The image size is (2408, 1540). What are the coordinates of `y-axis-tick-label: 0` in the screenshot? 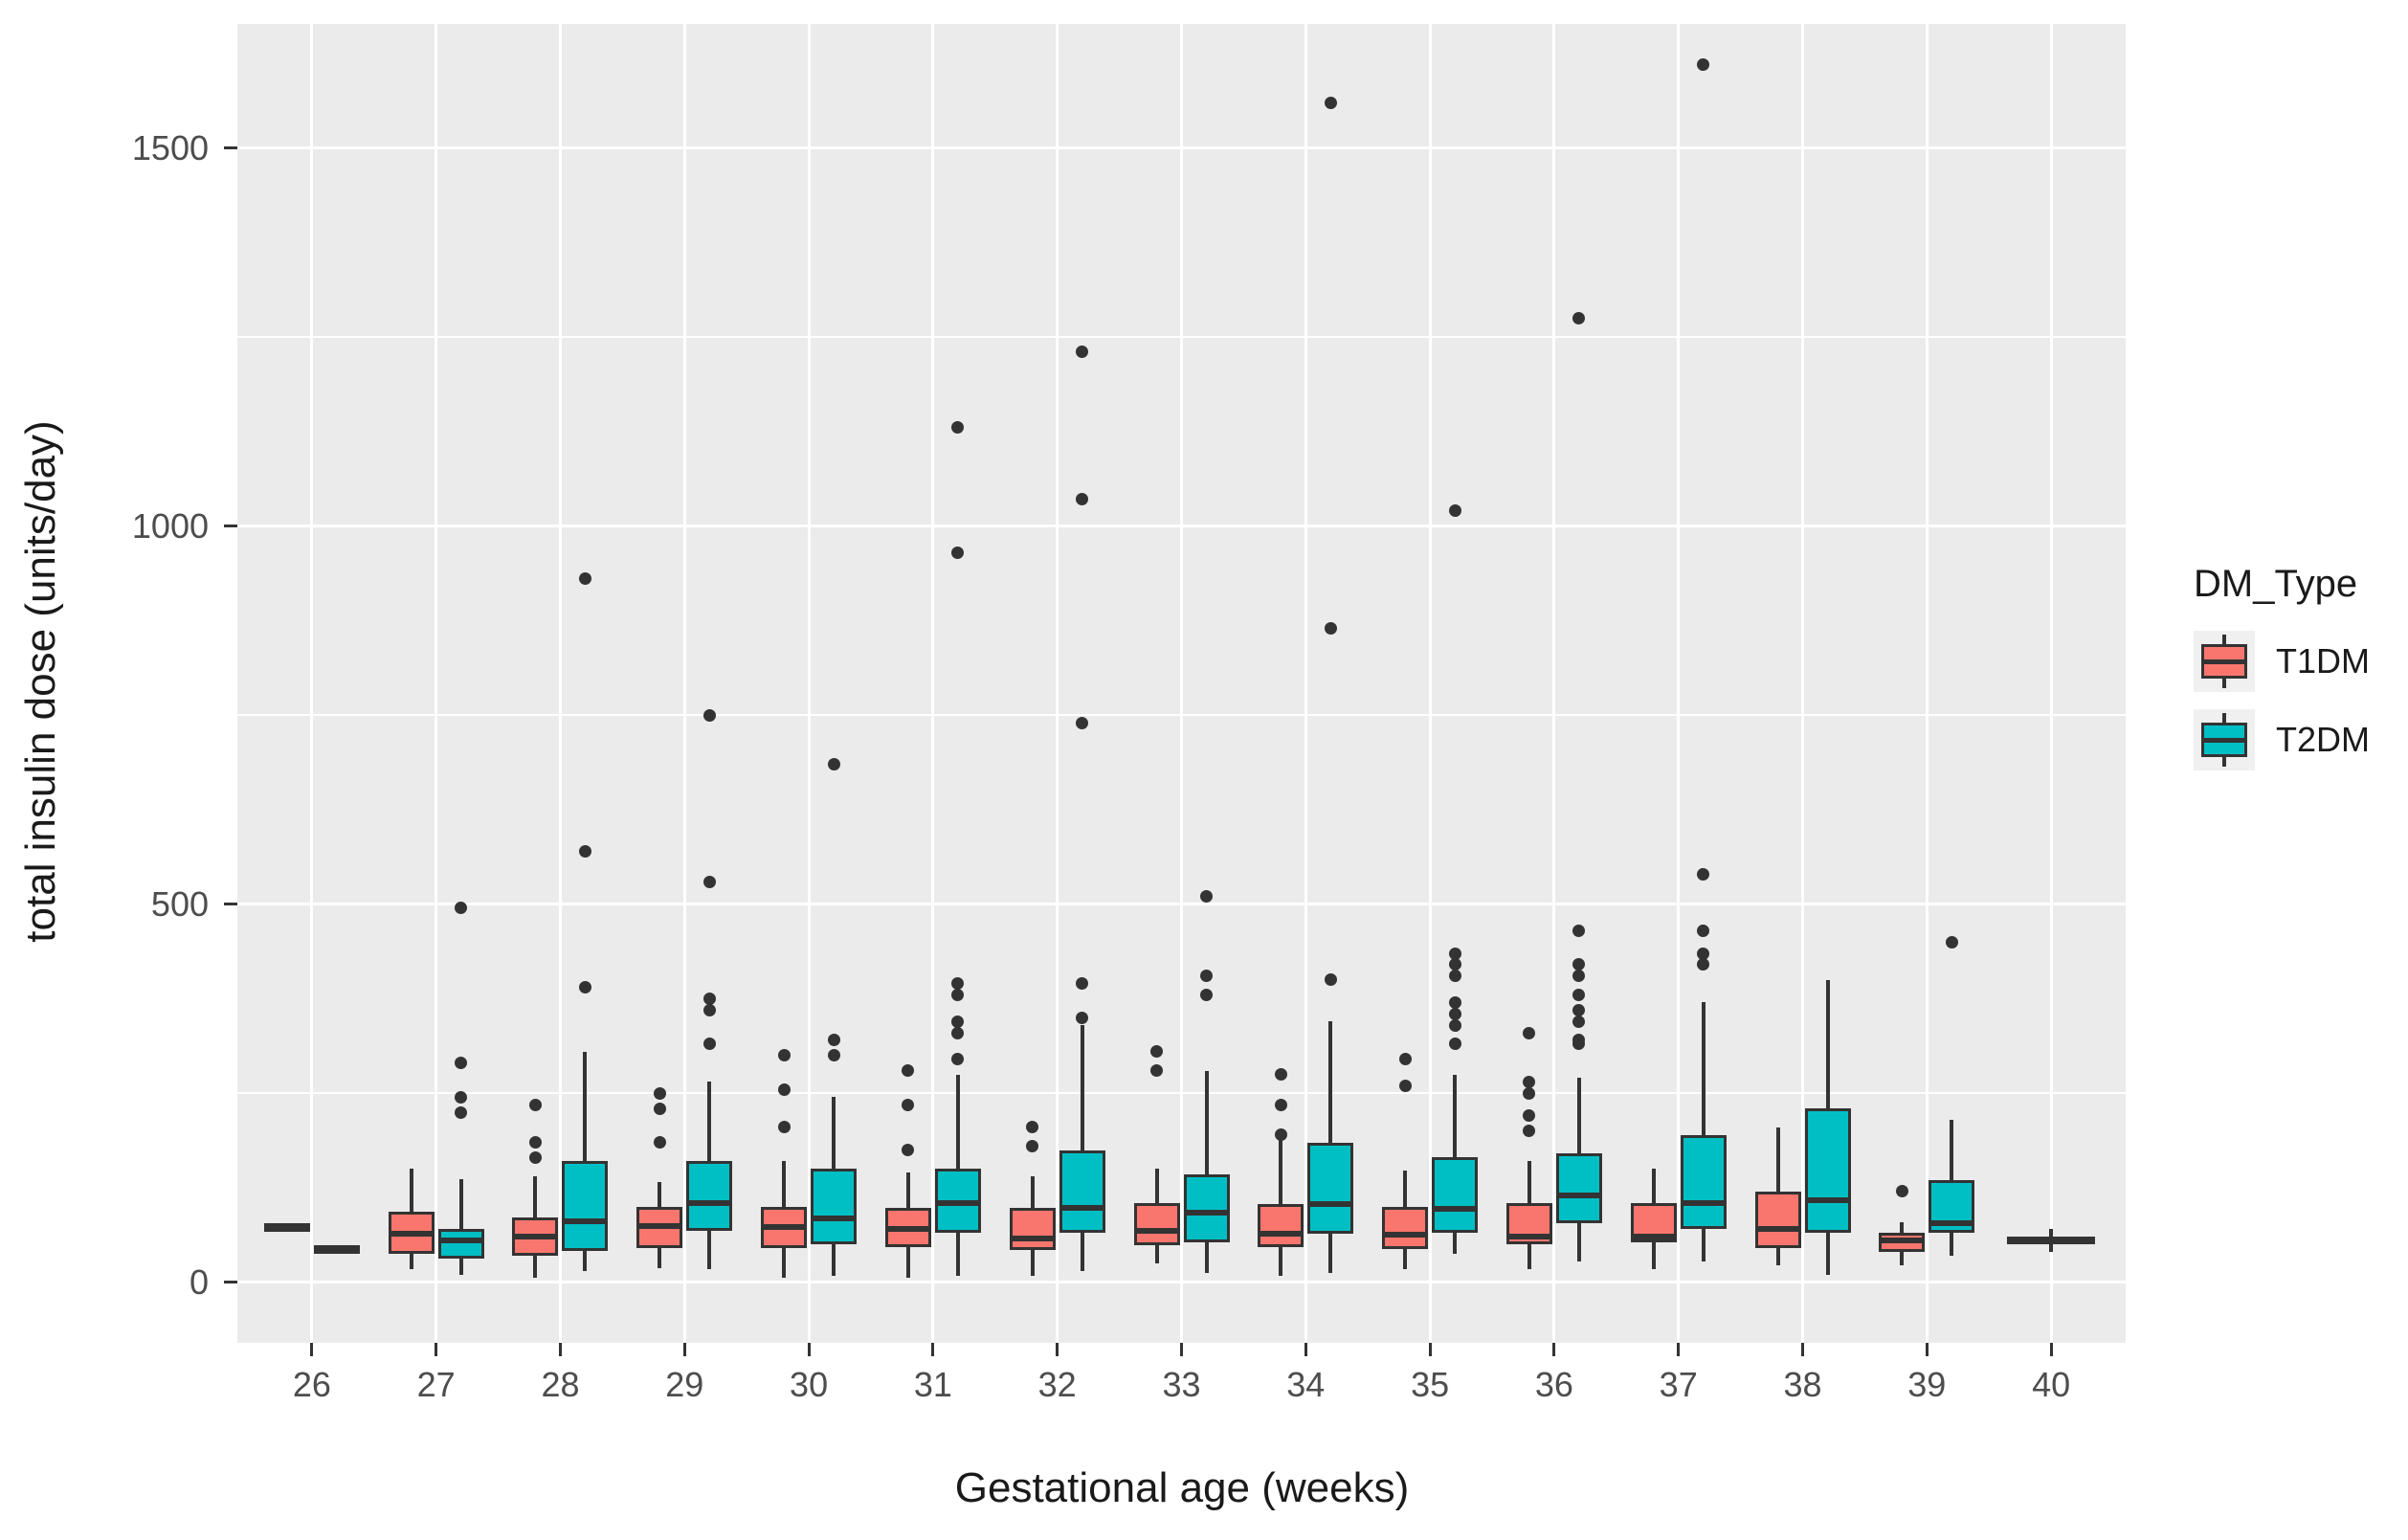 It's located at (199, 1281).